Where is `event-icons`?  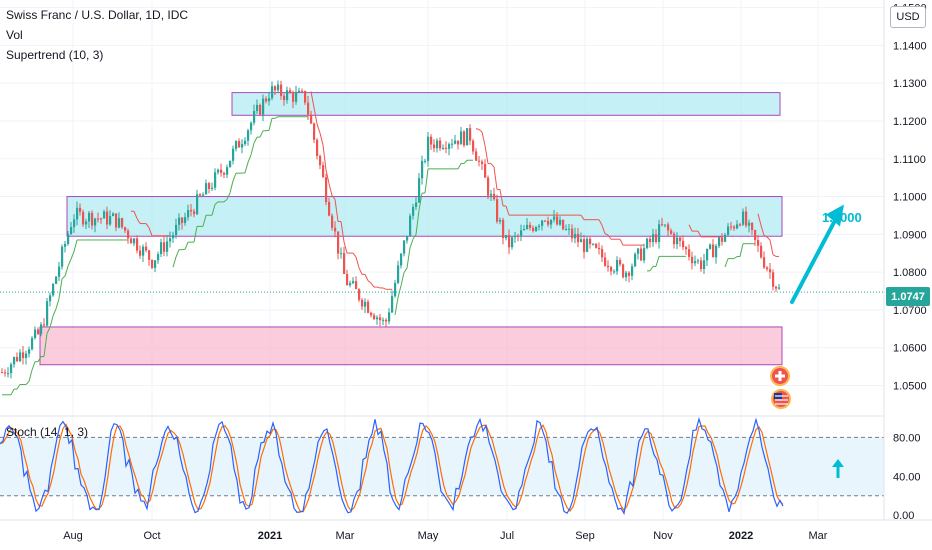 event-icons is located at coordinates (780, 387).